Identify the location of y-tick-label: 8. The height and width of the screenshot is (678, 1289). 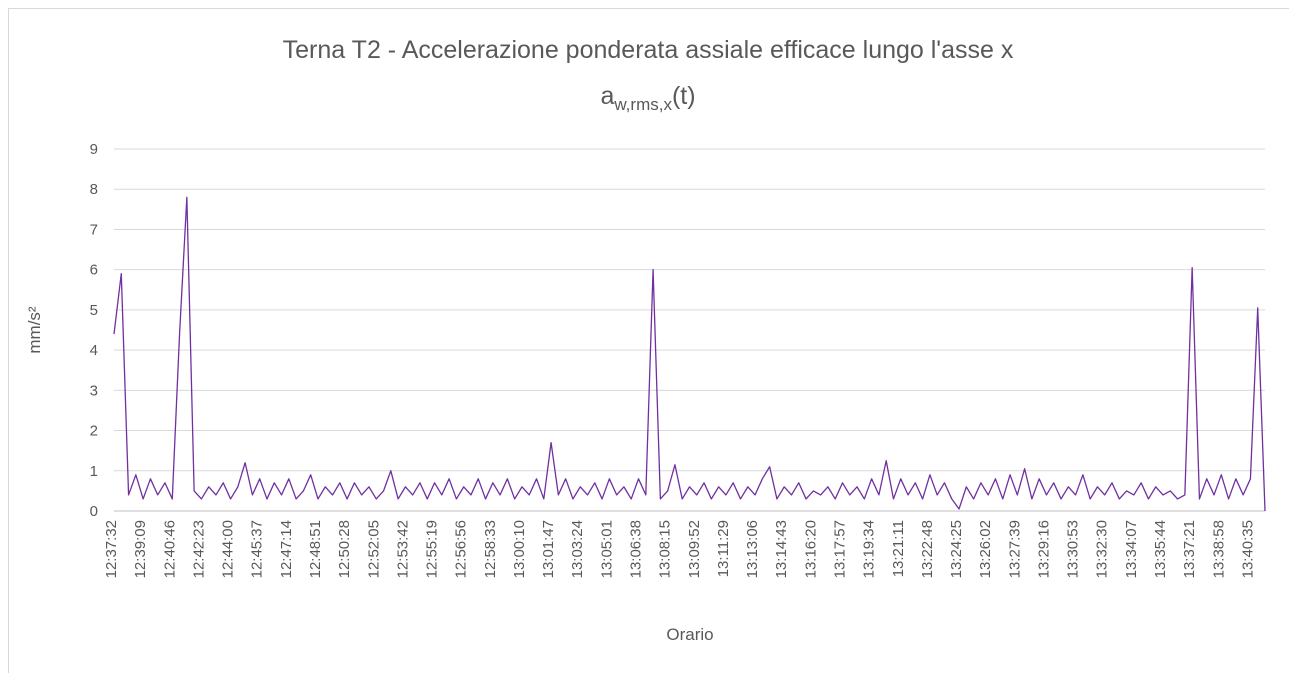
(94, 189).